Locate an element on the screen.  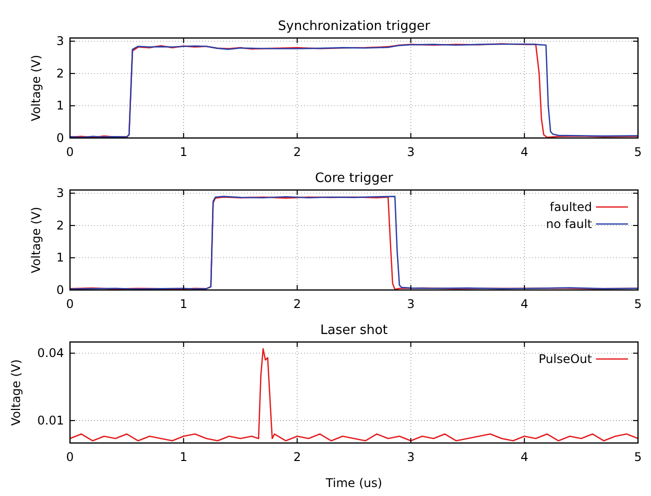
legend-label: no fault is located at coordinates (569, 224).